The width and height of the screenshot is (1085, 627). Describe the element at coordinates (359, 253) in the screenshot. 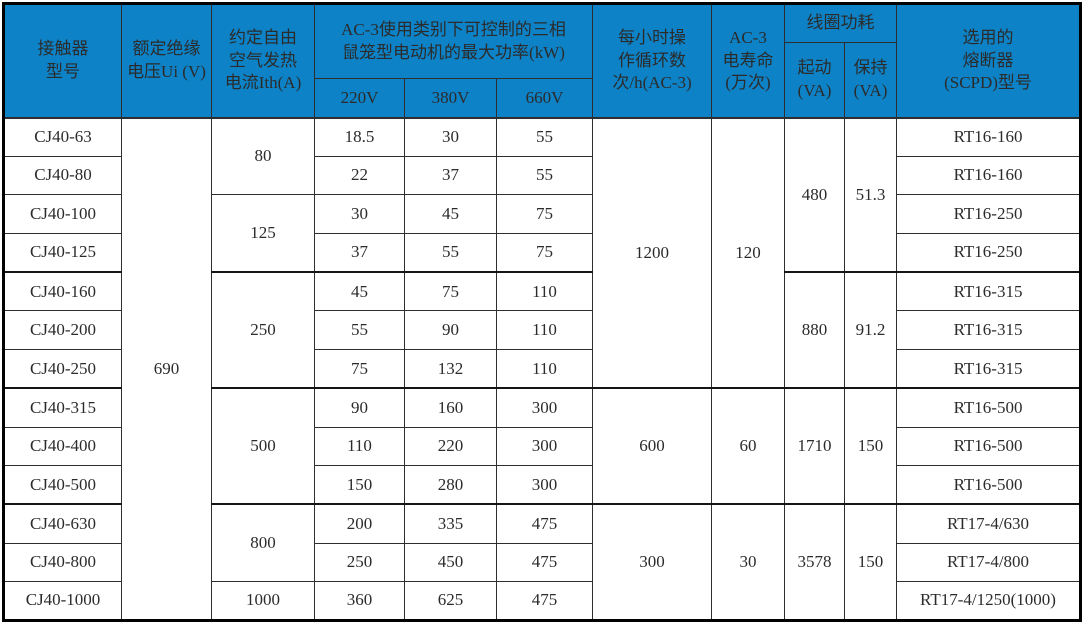

I see `cell-power-220v: 37` at that location.